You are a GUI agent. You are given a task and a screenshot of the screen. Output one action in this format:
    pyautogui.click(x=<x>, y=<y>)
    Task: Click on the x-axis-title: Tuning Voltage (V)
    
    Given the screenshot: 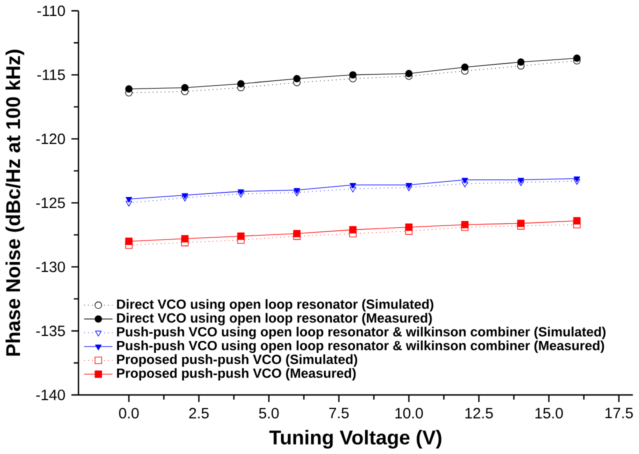 What is the action you would take?
    pyautogui.click(x=355, y=439)
    